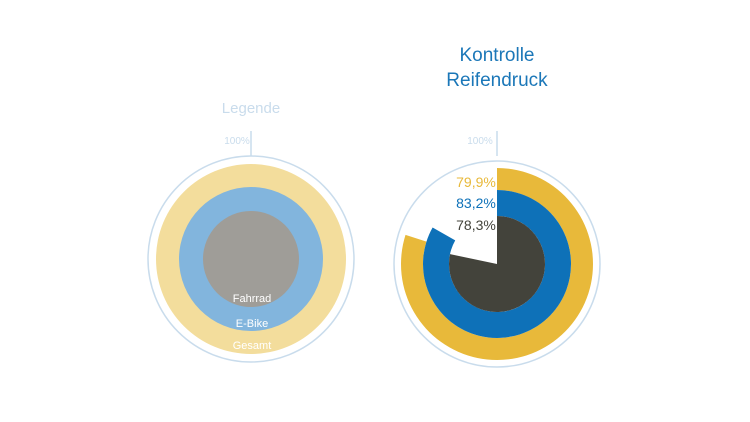 The height and width of the screenshot is (422, 750). Describe the element at coordinates (480, 141) in the screenshot. I see `chart-scale-label: 100%` at that location.